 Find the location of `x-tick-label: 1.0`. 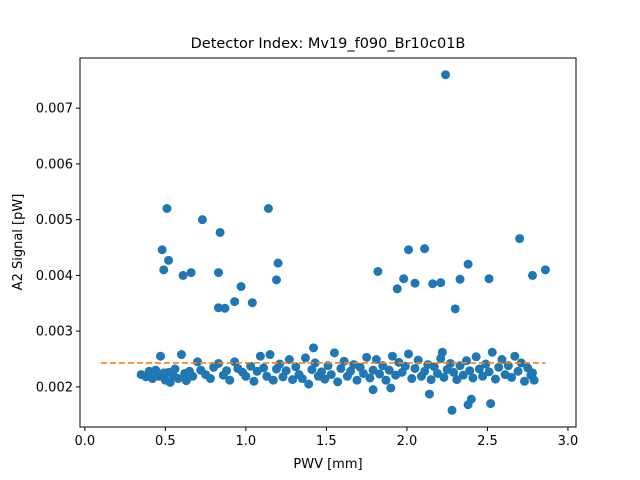

x-tick-label: 1.0 is located at coordinates (246, 441).